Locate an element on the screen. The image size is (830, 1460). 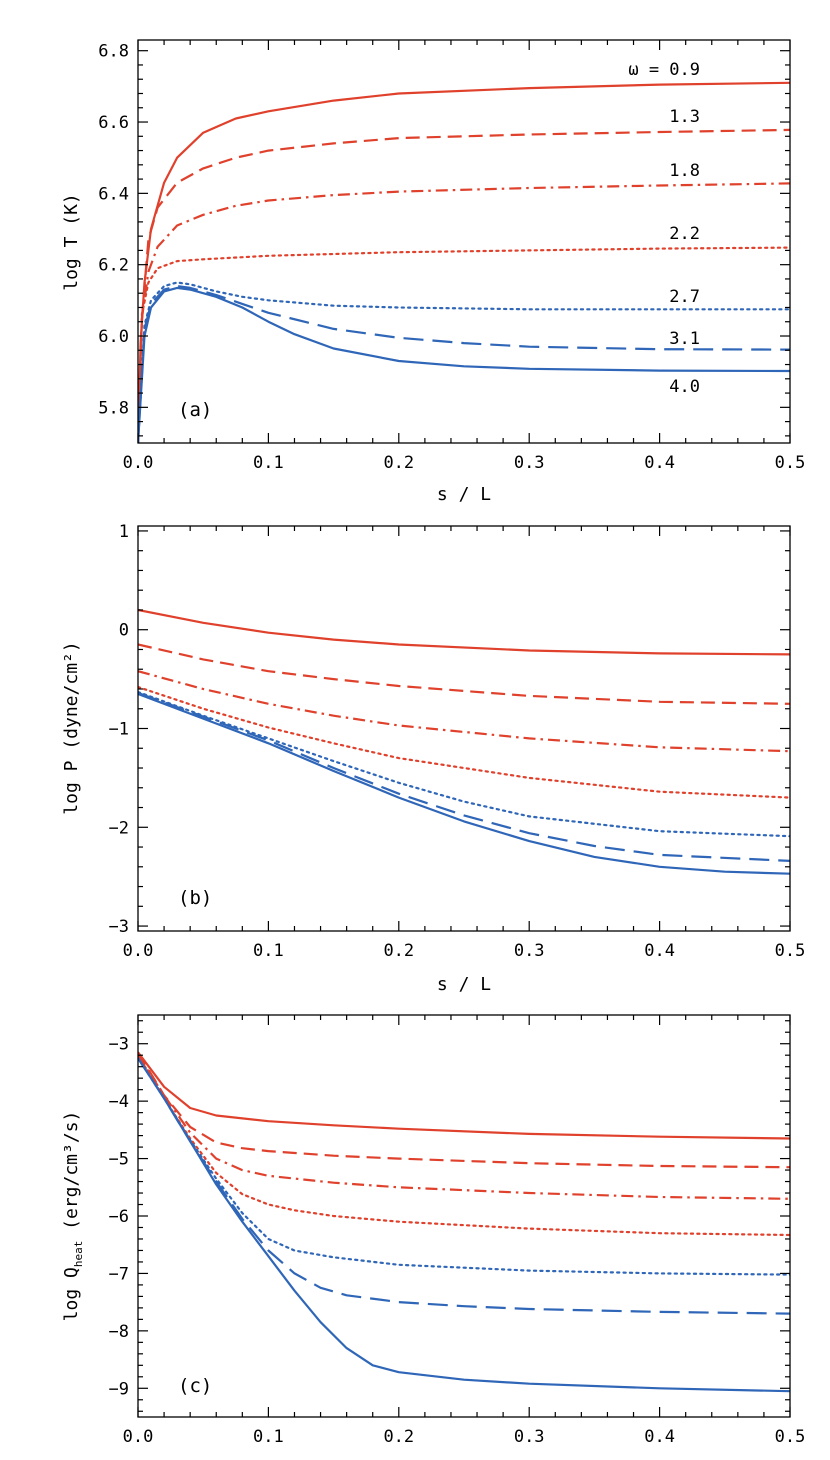
curve-label-2.7: 2.7 is located at coordinates (684, 297).